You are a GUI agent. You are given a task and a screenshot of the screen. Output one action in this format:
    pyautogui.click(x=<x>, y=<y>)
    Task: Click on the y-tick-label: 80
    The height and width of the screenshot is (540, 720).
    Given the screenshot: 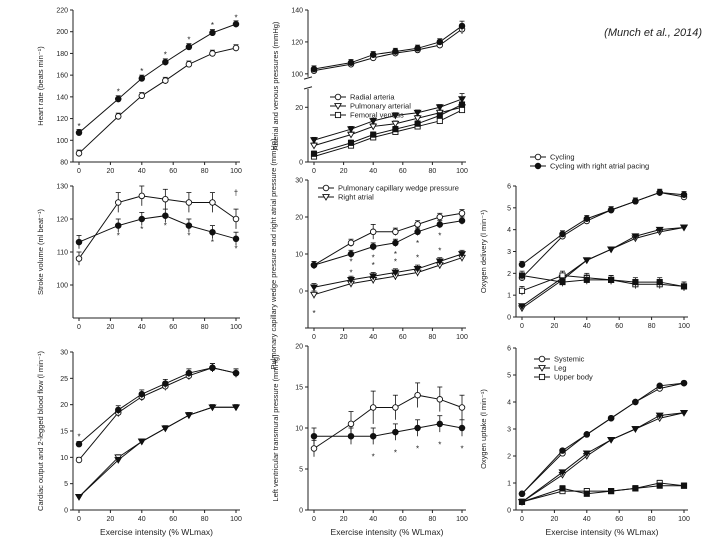 What is the action you would take?
    pyautogui.click(x=64, y=163)
    